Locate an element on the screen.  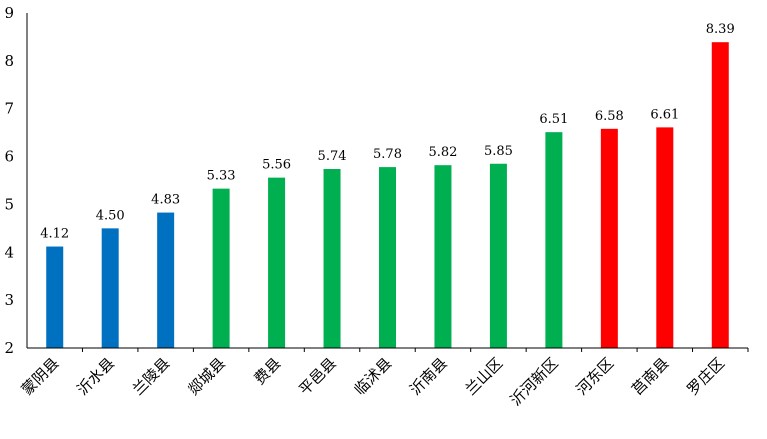
y-tick-label: 6 is located at coordinates (9, 157).